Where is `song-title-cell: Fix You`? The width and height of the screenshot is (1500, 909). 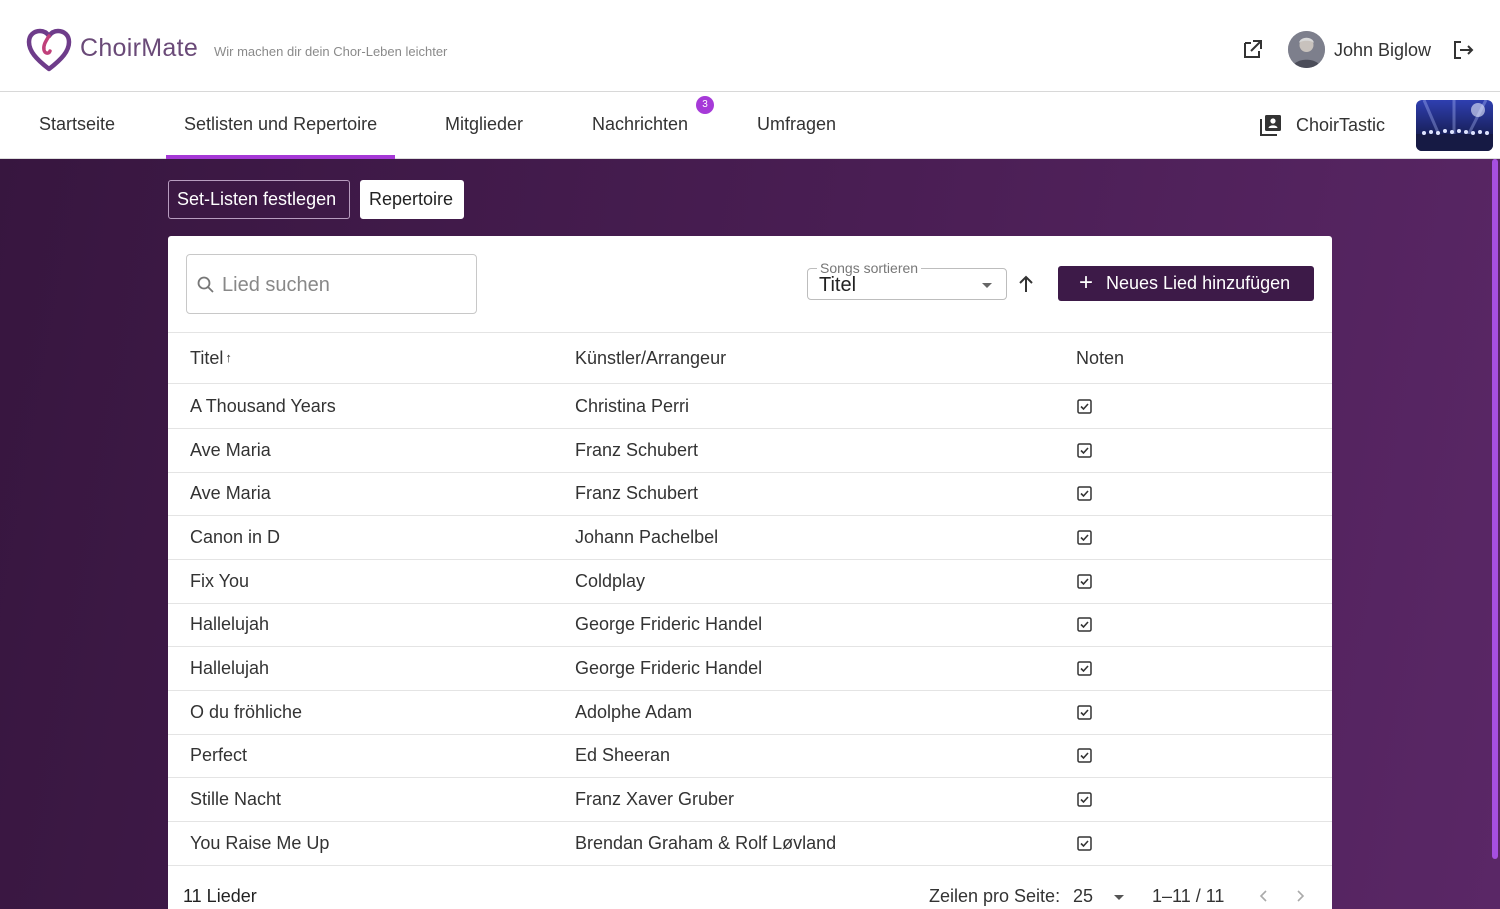 song-title-cell: Fix You is located at coordinates (220, 580).